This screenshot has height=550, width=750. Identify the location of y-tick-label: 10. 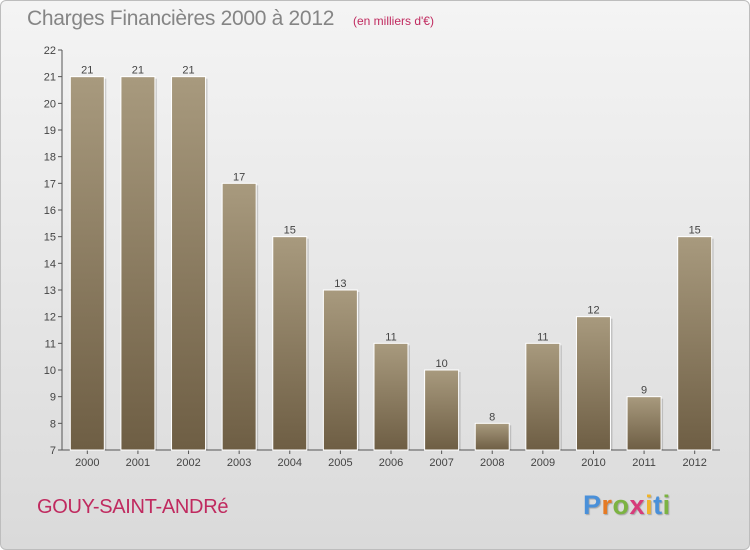
(50, 371).